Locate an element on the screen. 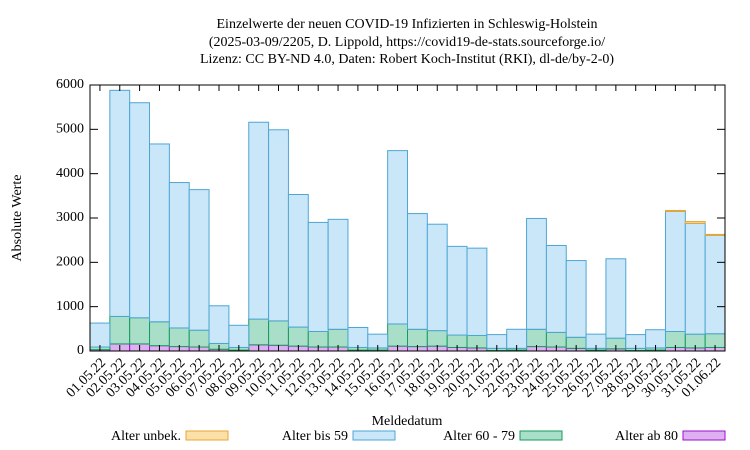 This screenshot has width=750, height=450. y-tick-label: 0 is located at coordinates (80, 350).